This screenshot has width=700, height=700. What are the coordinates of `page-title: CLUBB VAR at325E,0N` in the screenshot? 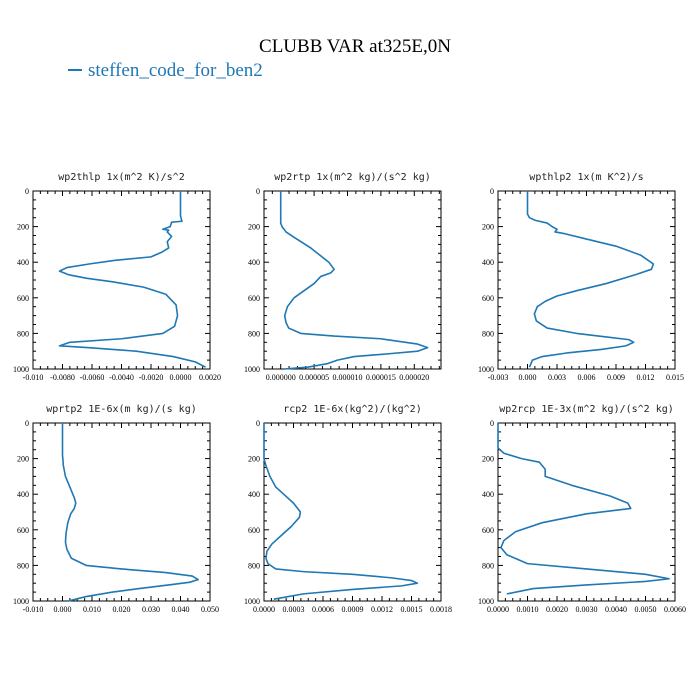 It's located at (355, 46).